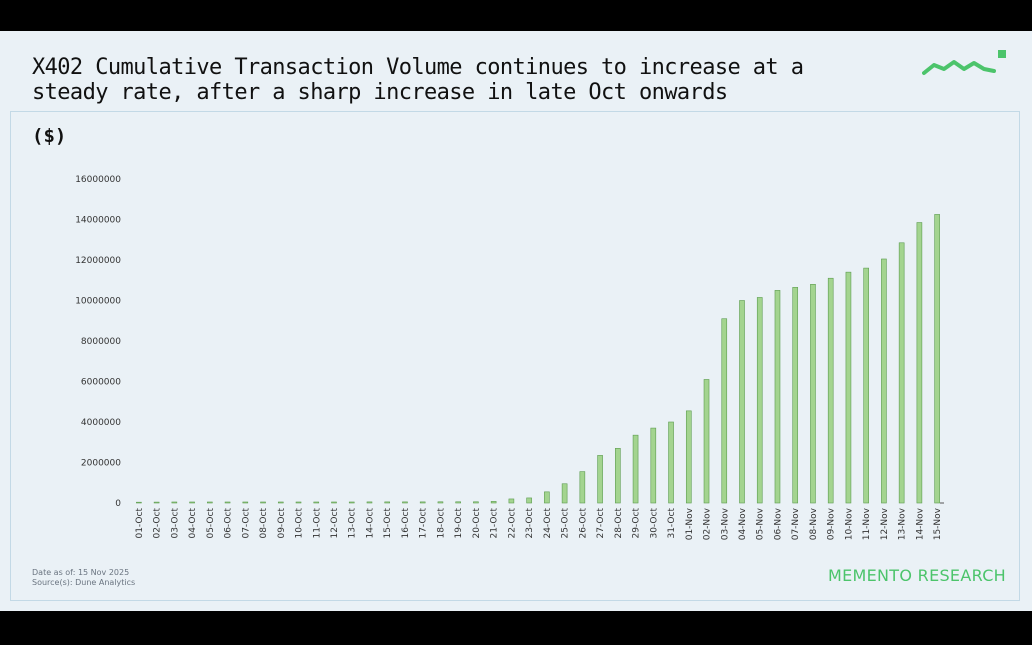  Describe the element at coordinates (761, 523) in the screenshot. I see `x-tick-label: 05-Nov` at that location.